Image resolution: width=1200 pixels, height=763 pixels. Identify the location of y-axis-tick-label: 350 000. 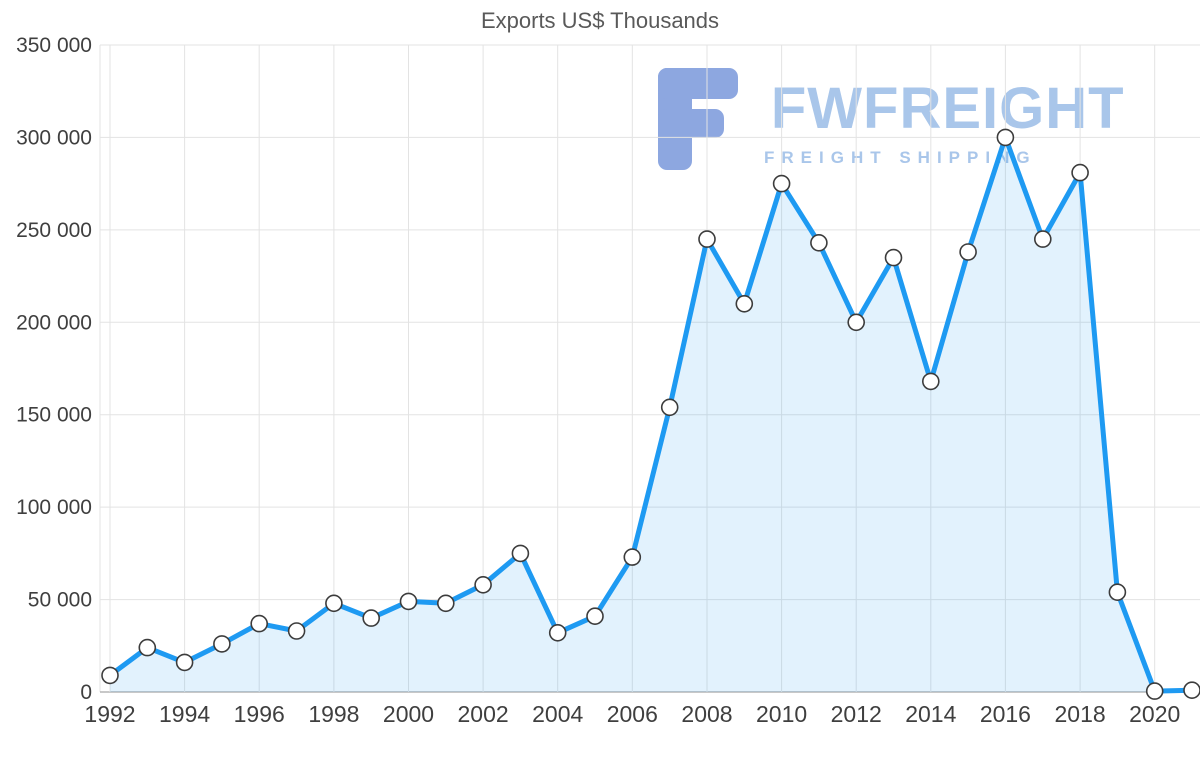
(54, 45).